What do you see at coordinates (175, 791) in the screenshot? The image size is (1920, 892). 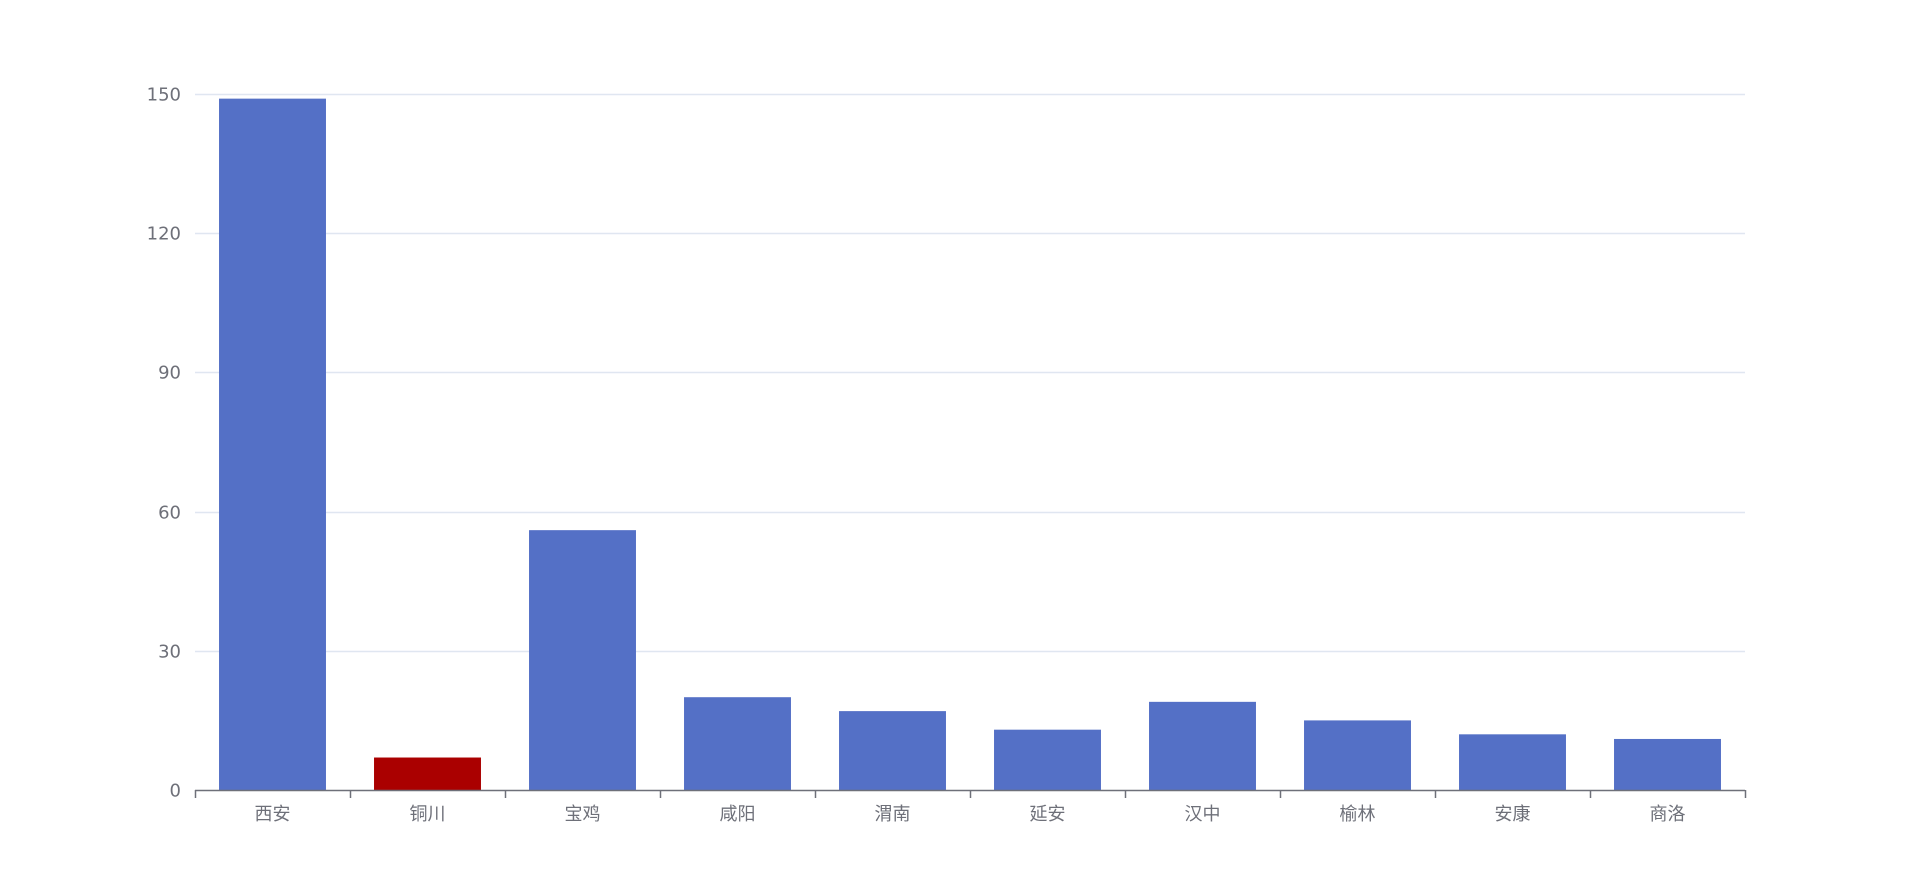 I see `y-tick-label: 0` at bounding box center [175, 791].